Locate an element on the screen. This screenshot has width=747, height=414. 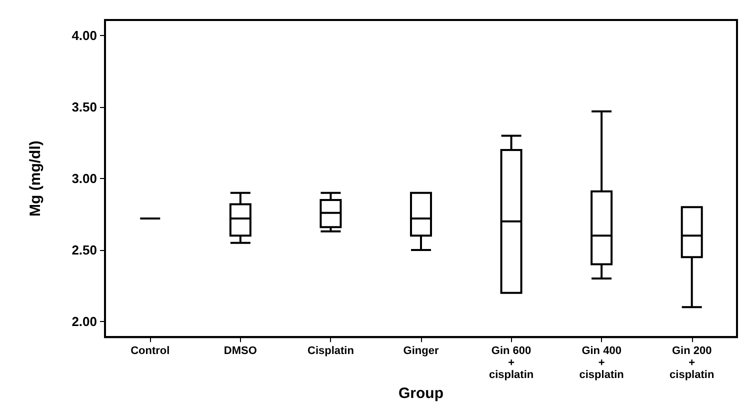
y-axis-title: Mg (mg/dl) is located at coordinates (35, 178).